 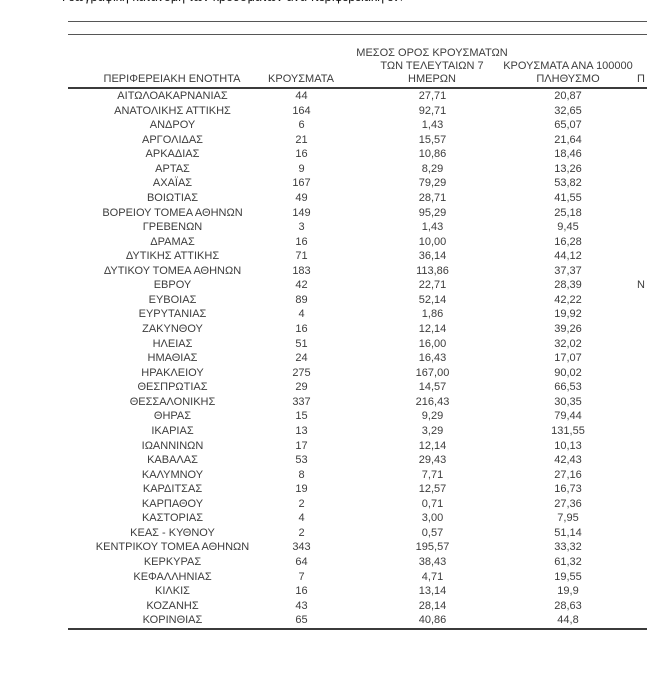 I want to click on region-cell: ΑΧΑΪΑΣ, so click(x=172, y=183).